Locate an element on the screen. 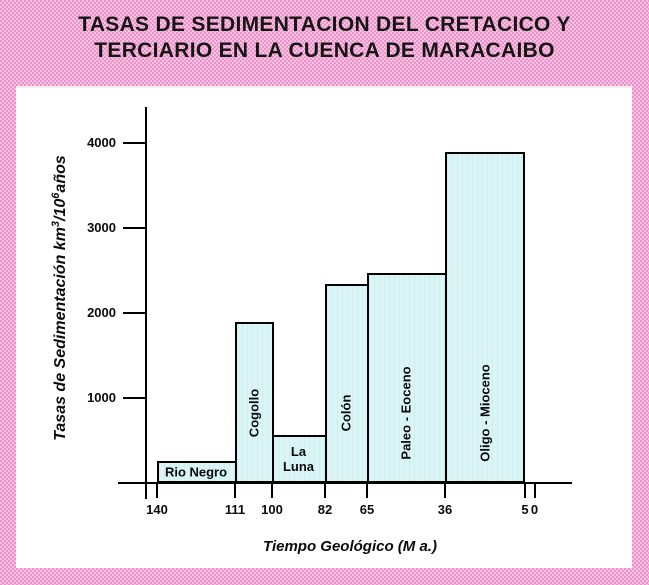 The image size is (649, 585). y-tick-label: 1000 is located at coordinates (101, 397).